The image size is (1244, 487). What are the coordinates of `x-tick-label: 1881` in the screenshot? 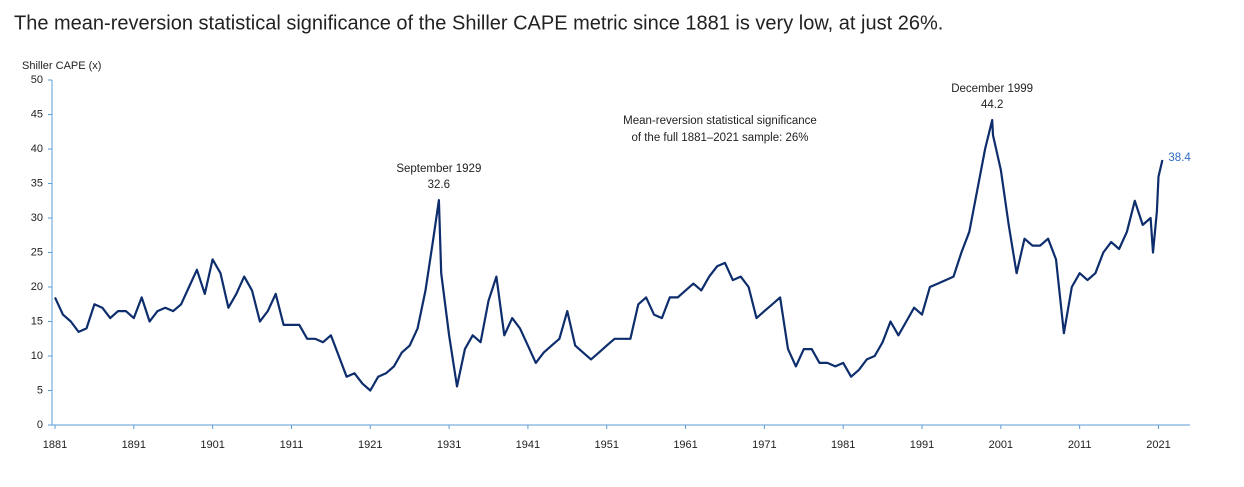 It's located at (55, 445).